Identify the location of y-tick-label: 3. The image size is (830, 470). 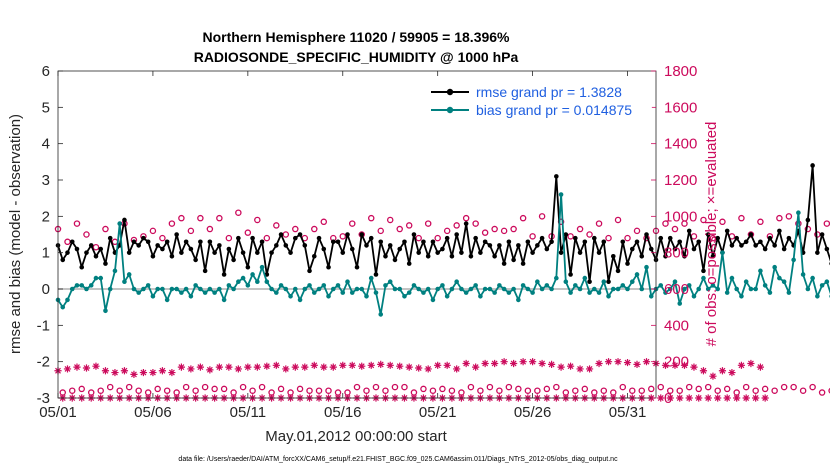
(46, 180).